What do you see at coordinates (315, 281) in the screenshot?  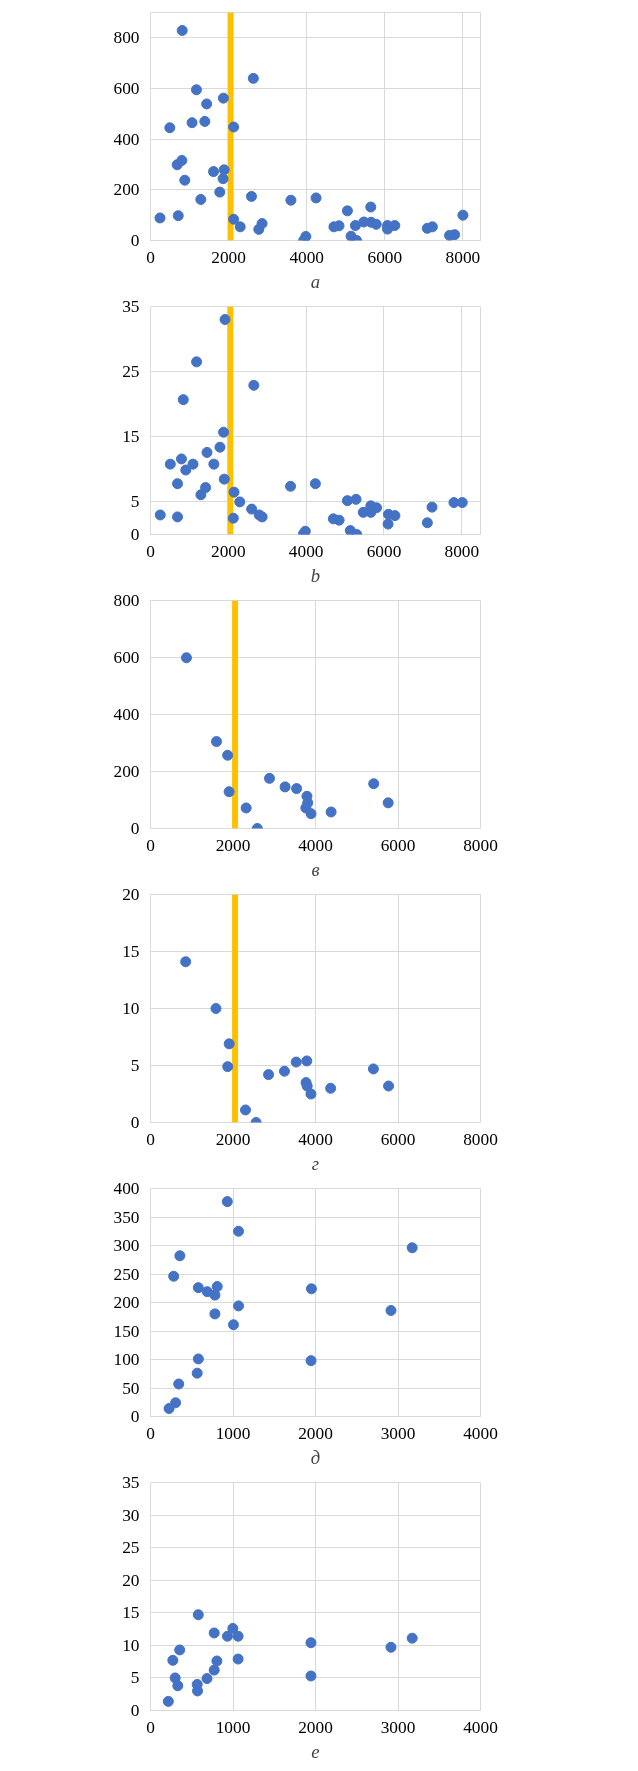 I see `x-axis-title: а` at bounding box center [315, 281].